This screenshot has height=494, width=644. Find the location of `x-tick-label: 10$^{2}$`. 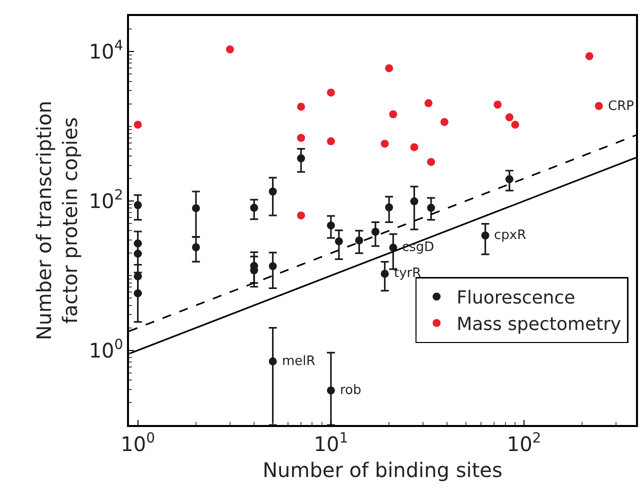

x-tick-label: 10$^{2}$ is located at coordinates (524, 443).